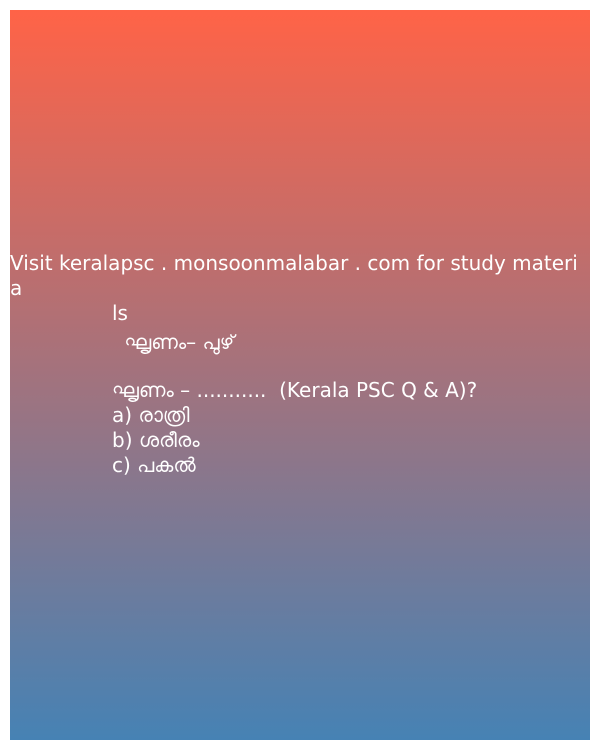  I want to click on notice-line-2: ls, so click(120, 313).